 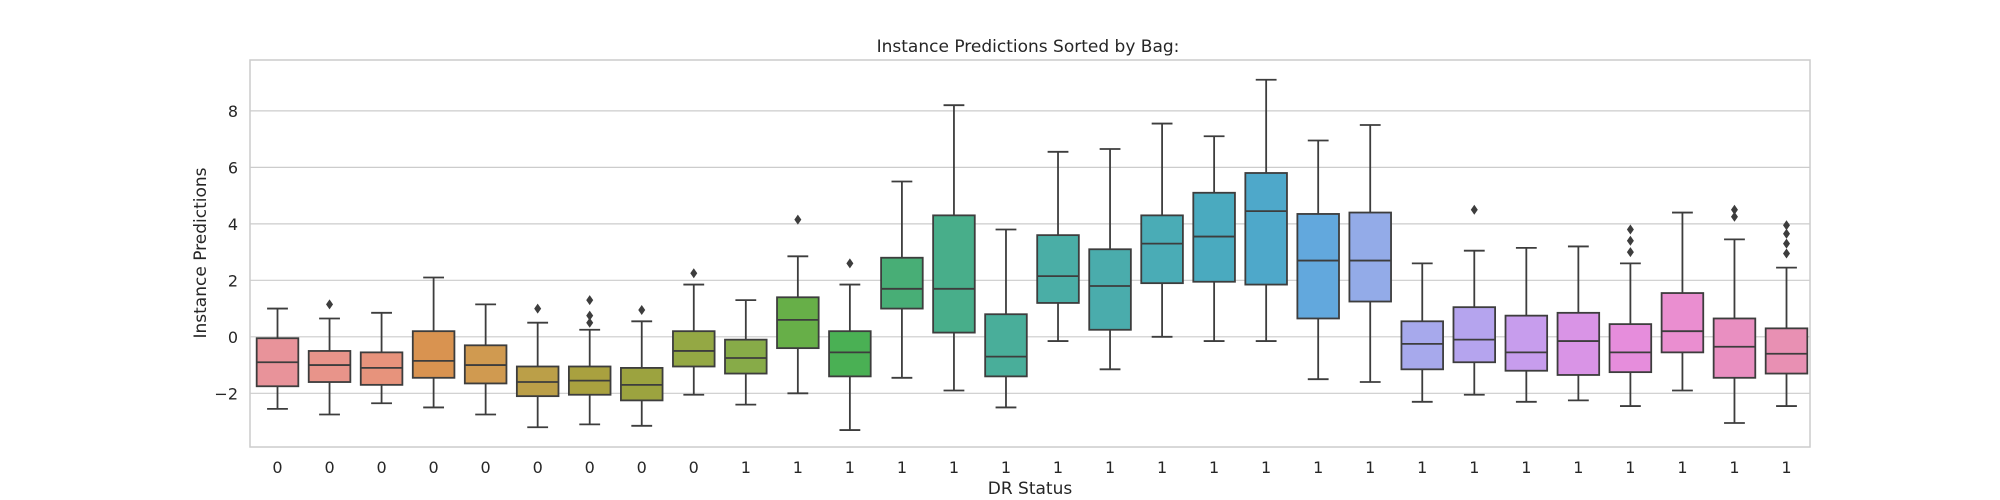 What do you see at coordinates (1031, 467) in the screenshot?
I see `x-tick-labels: 0 0 0 0 0 0 0 0 0 1 1 1 1 1 1 1 1 1 1 1 1 1 1 1 1 1 1 1 1 1` at bounding box center [1031, 467].